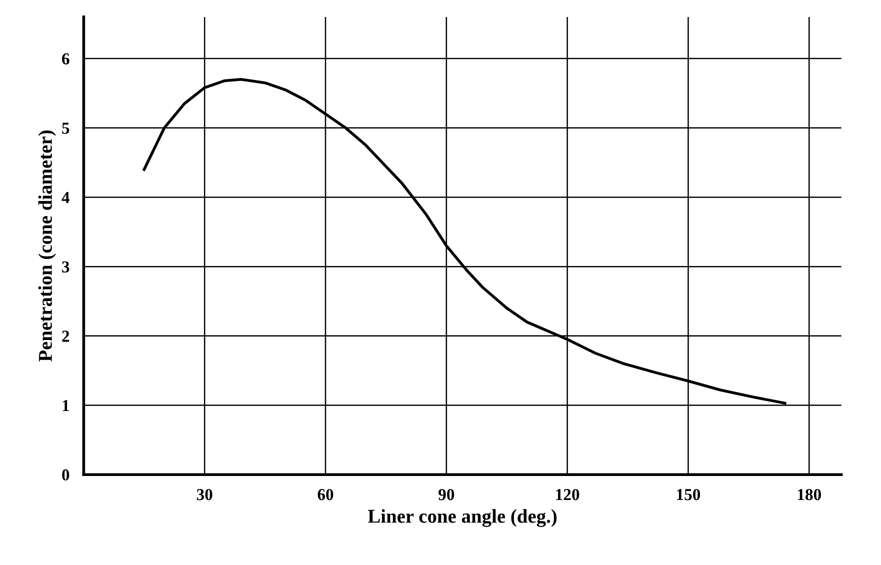  What do you see at coordinates (47, 246) in the screenshot?
I see `y-axis-title: Penetration (cone diameter)` at bounding box center [47, 246].